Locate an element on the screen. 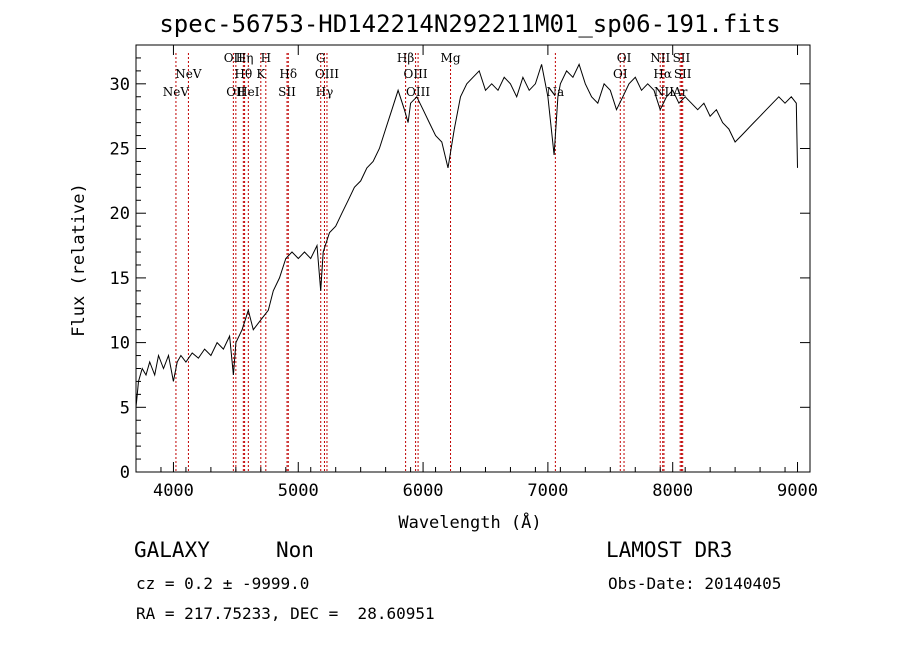  line-label-6: HeI is located at coordinates (248, 92).